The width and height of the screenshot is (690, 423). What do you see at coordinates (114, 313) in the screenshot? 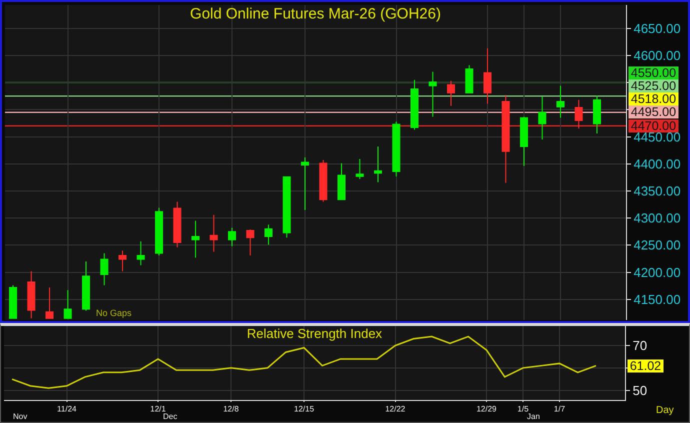
I see `annotation: No Gaps` at bounding box center [114, 313].